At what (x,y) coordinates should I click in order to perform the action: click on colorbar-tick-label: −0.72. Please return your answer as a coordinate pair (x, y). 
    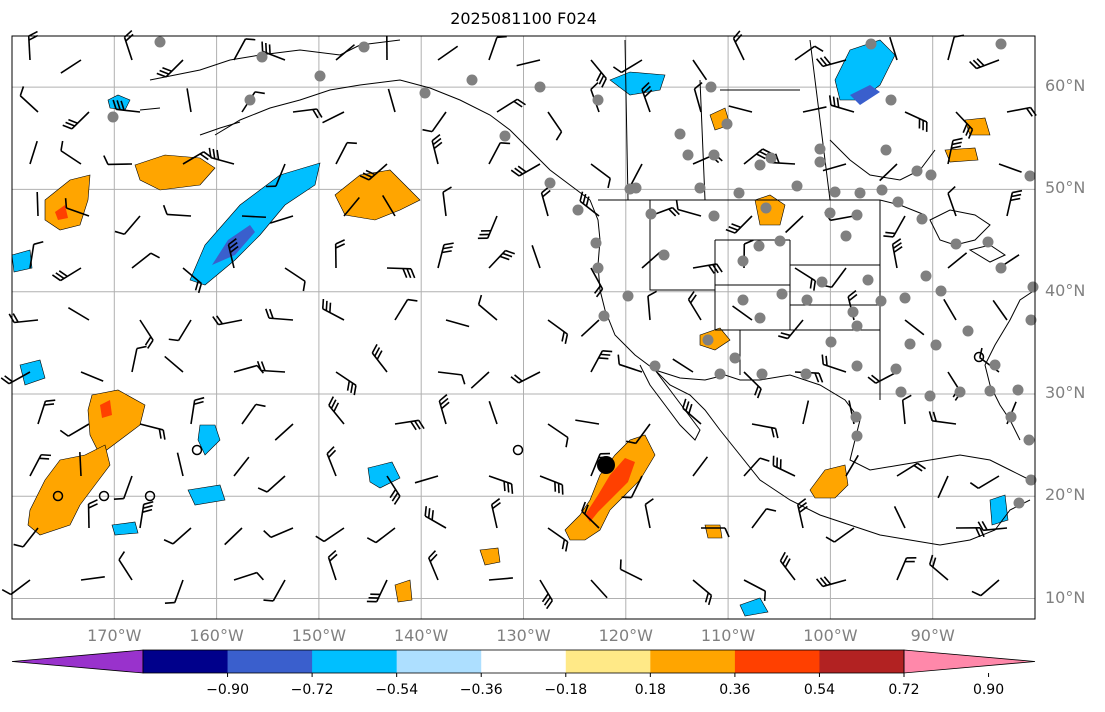
    Looking at the image, I should click on (312, 690).